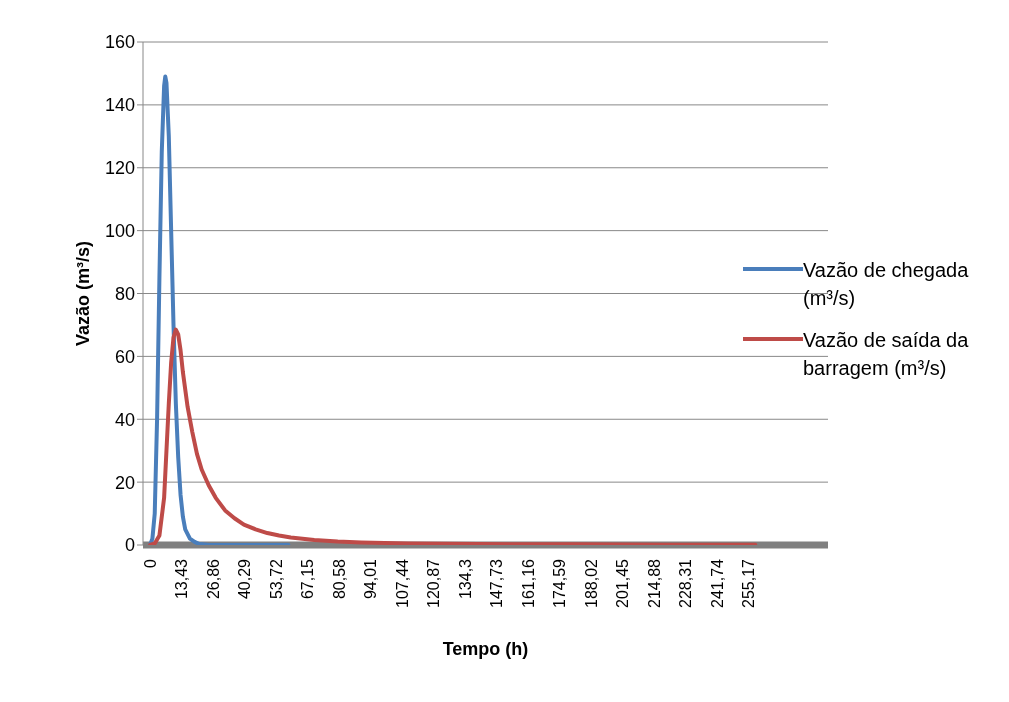 The height and width of the screenshot is (702, 1009). What do you see at coordinates (528, 583) in the screenshot?
I see `x-tick-label: 161,16` at bounding box center [528, 583].